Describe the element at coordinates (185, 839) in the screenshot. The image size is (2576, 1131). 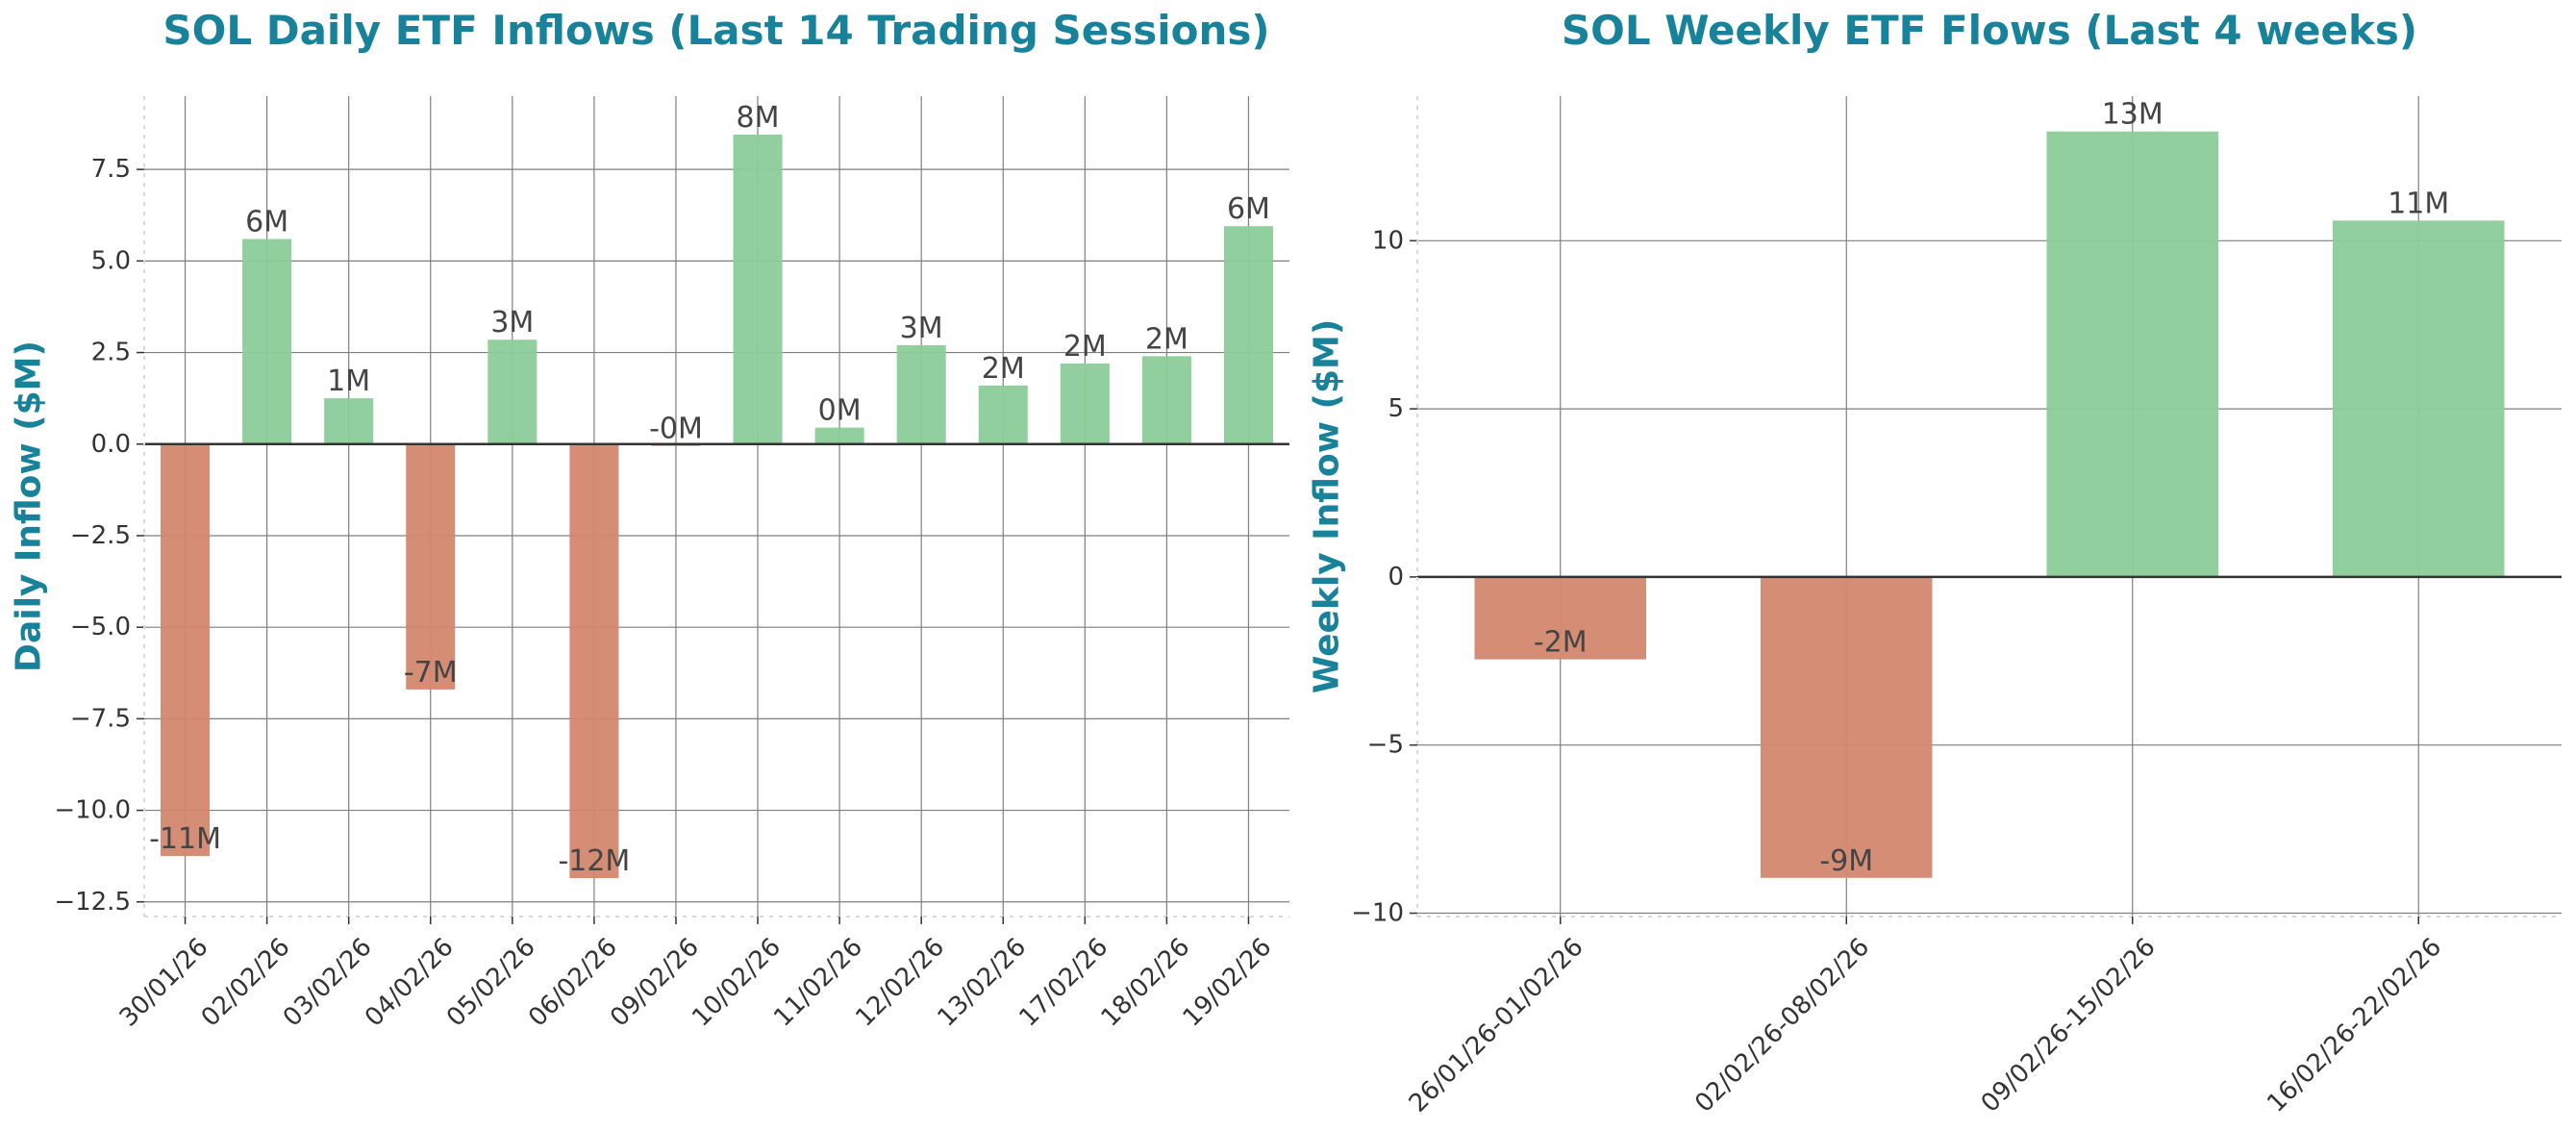
I see `daily-data-label: -11M` at that location.